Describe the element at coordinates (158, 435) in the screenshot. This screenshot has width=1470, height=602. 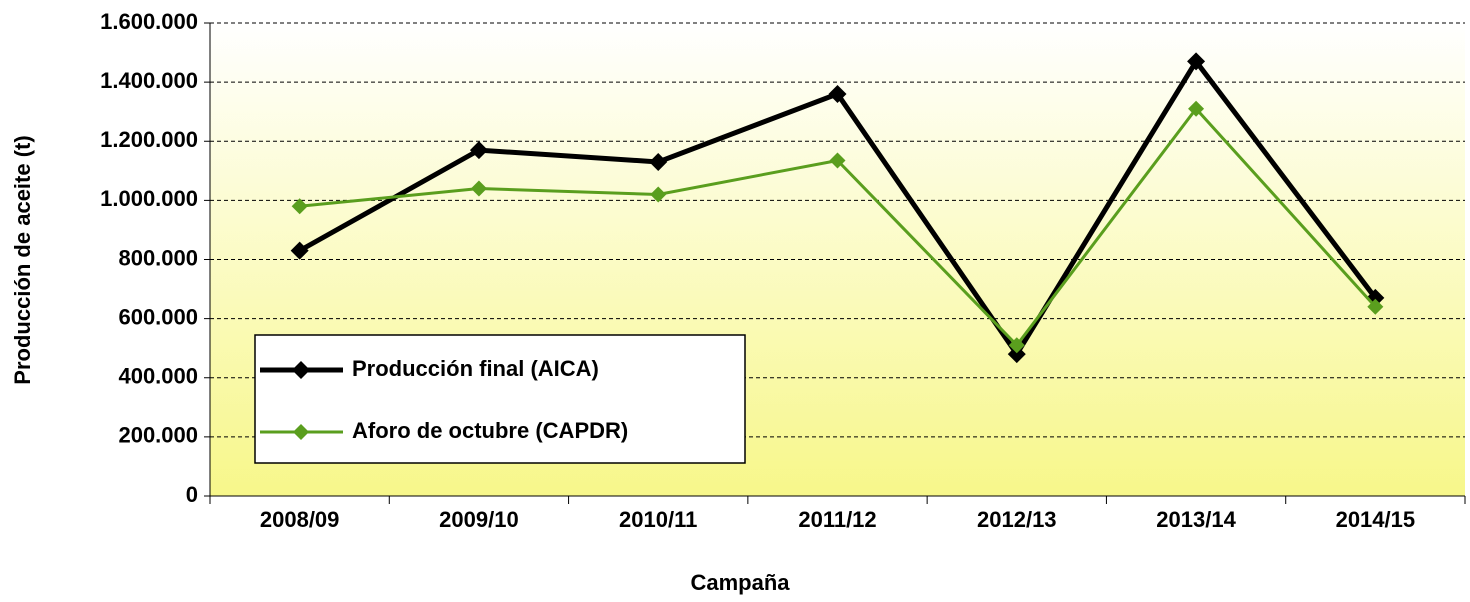
I see `y-tick-label: 200.000` at that location.